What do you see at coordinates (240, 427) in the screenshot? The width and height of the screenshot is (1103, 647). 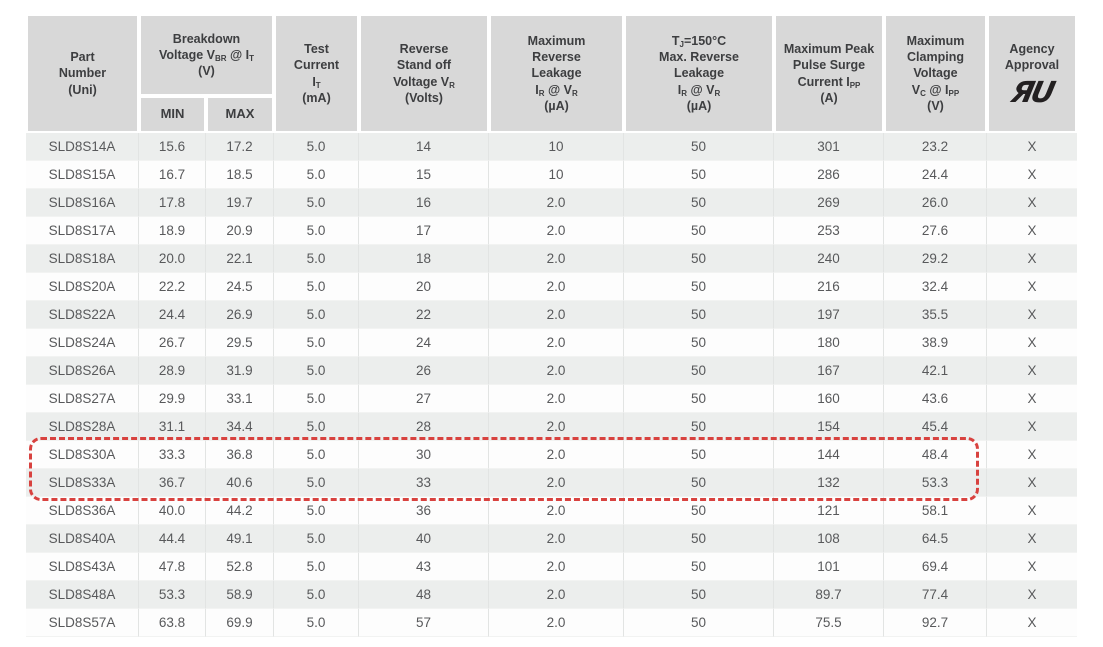 I see `value-cell: 34.4` at bounding box center [240, 427].